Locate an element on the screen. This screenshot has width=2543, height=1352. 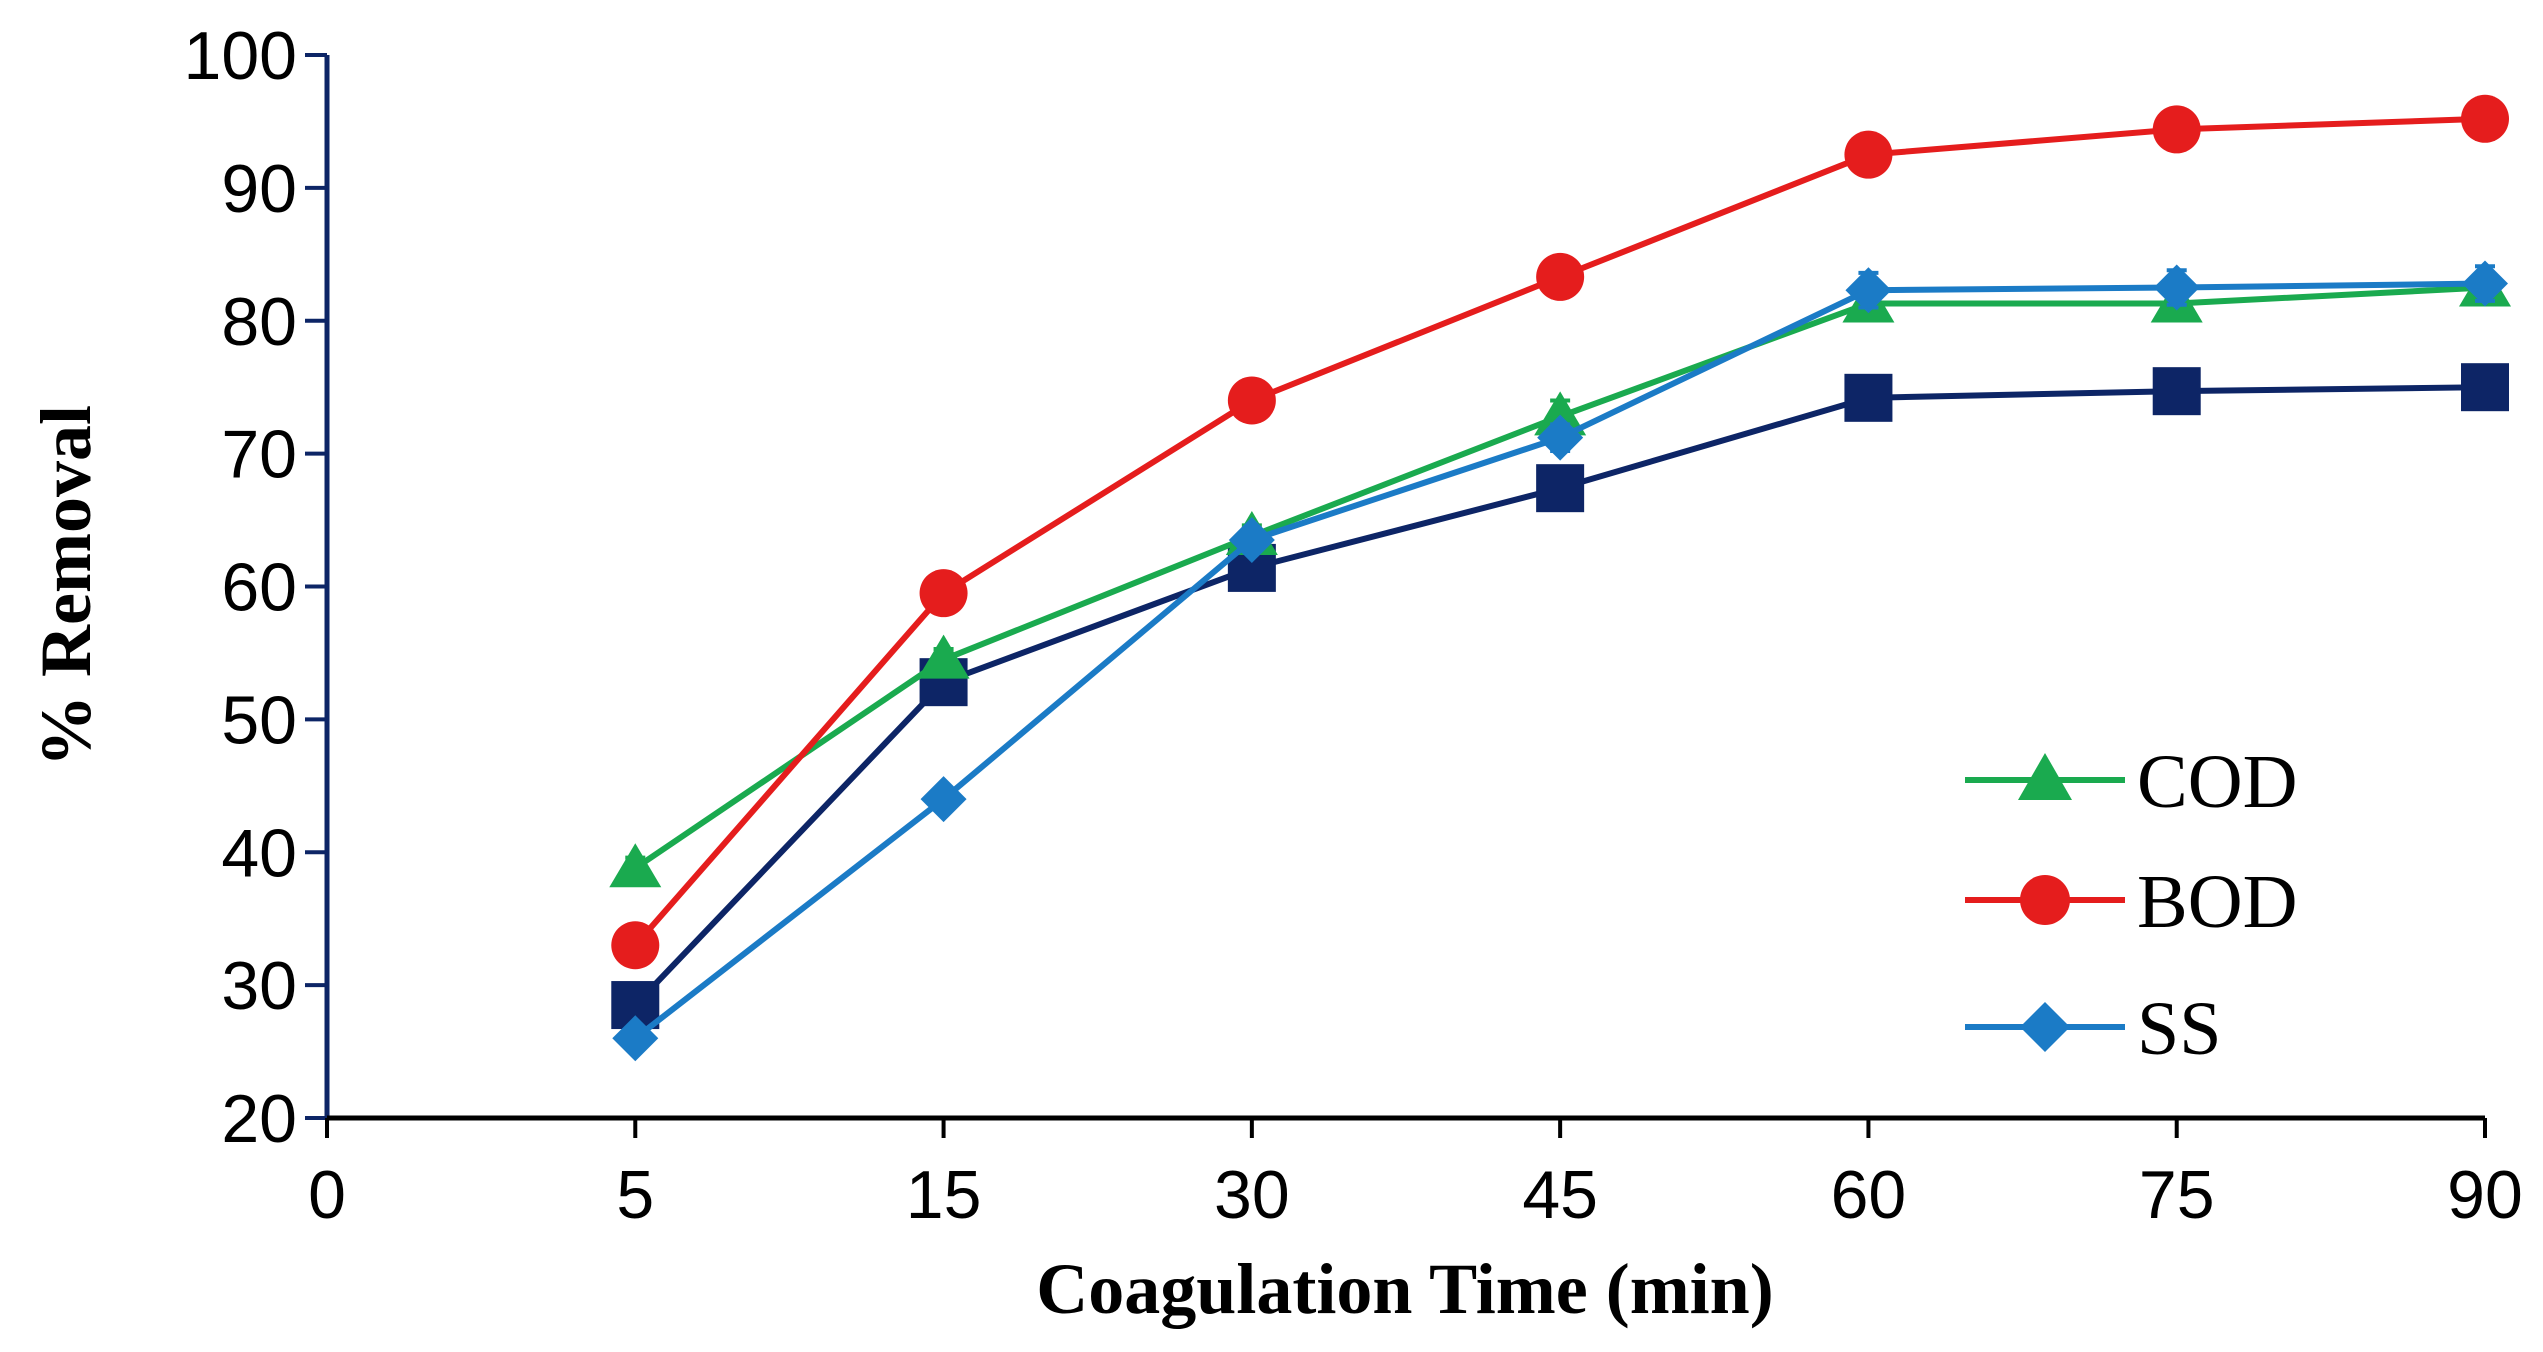
legend-marker-bod is located at coordinates (2045, 900).